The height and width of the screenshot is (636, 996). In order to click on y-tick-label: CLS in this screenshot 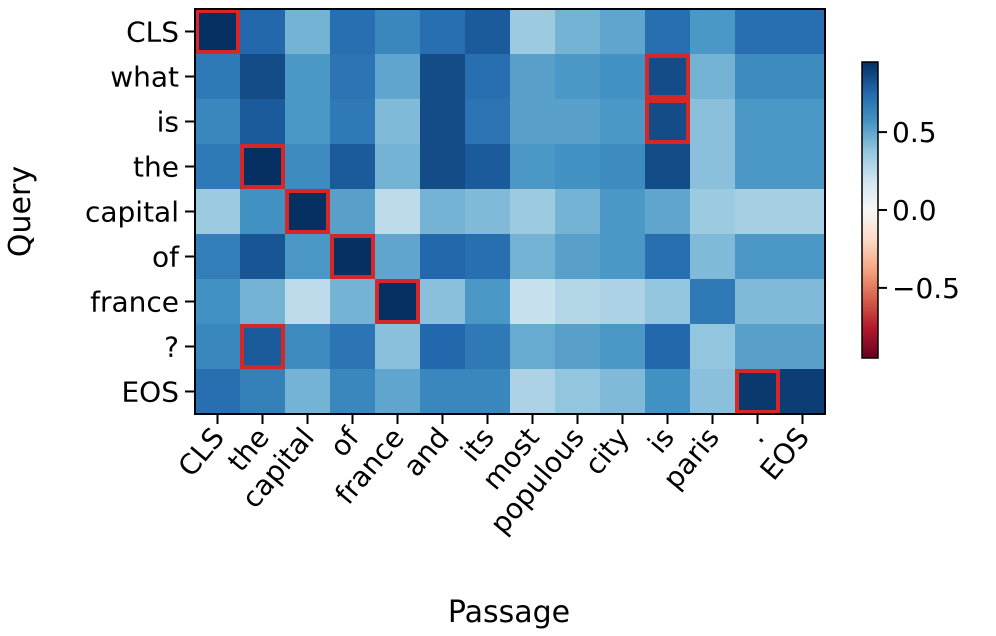, I will do `click(152, 32)`.